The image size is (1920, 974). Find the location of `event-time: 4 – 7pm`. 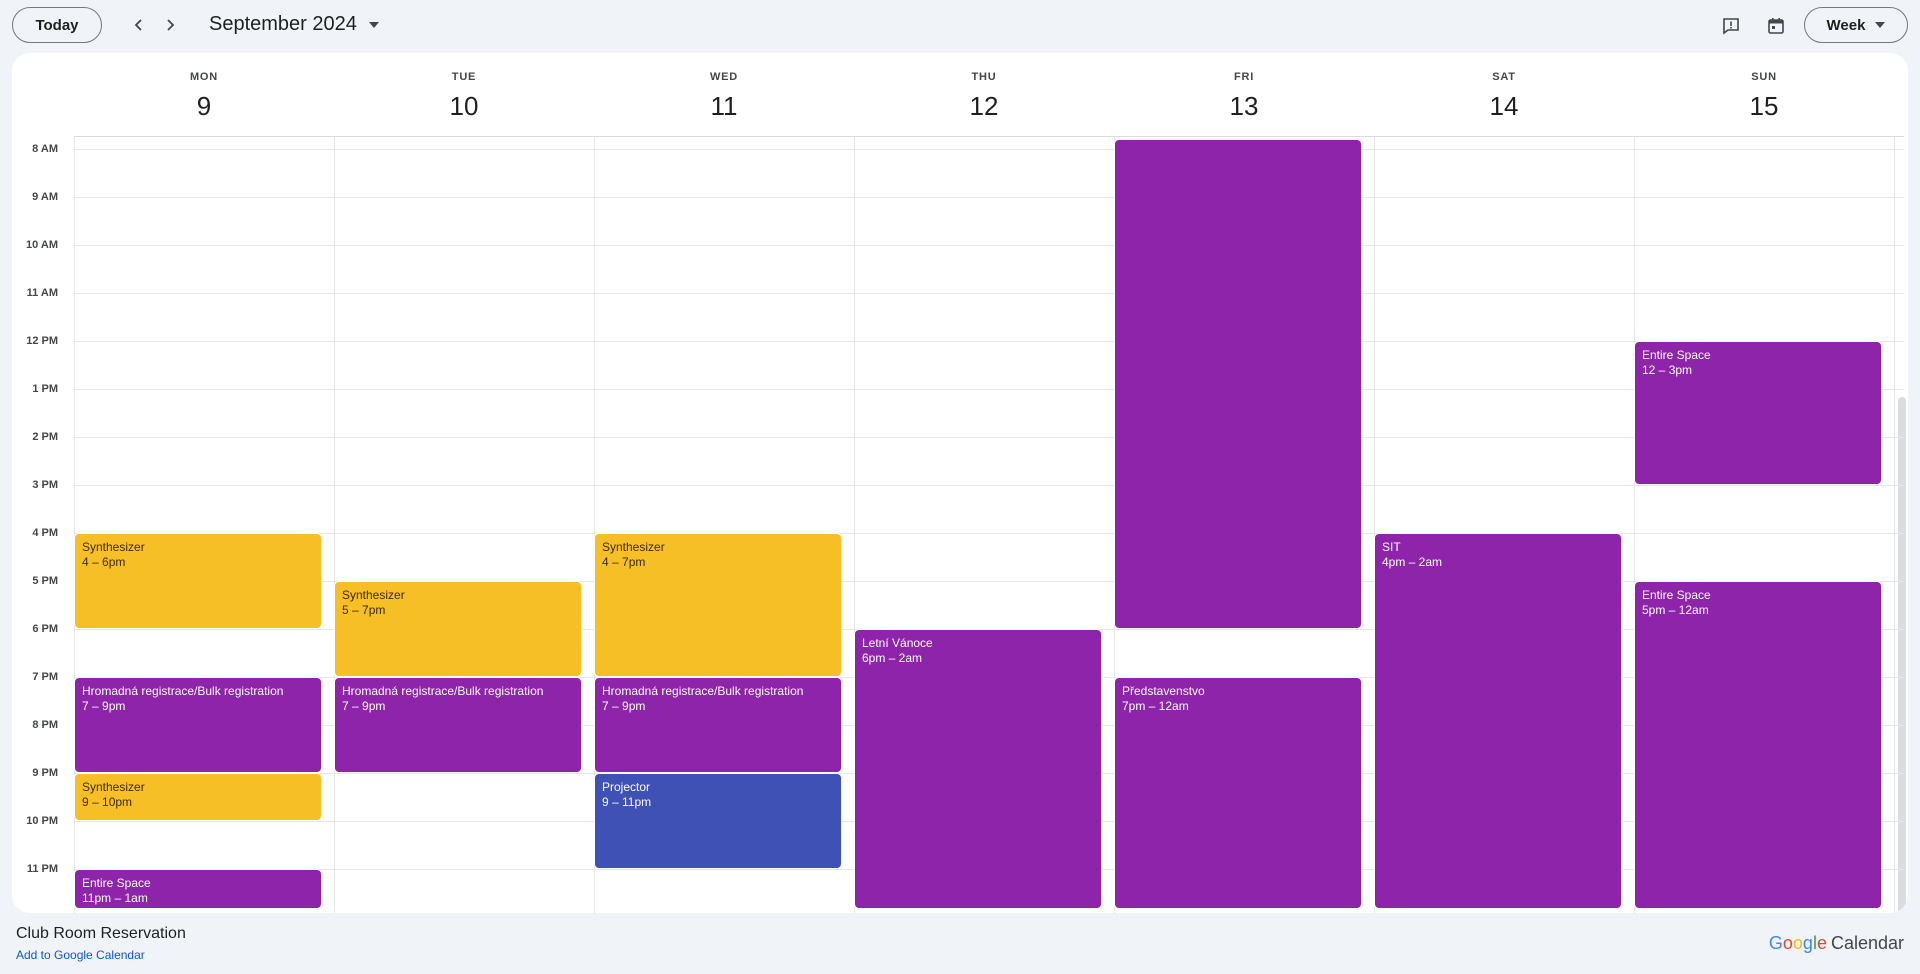

event-time: 4 – 7pm is located at coordinates (624, 562).